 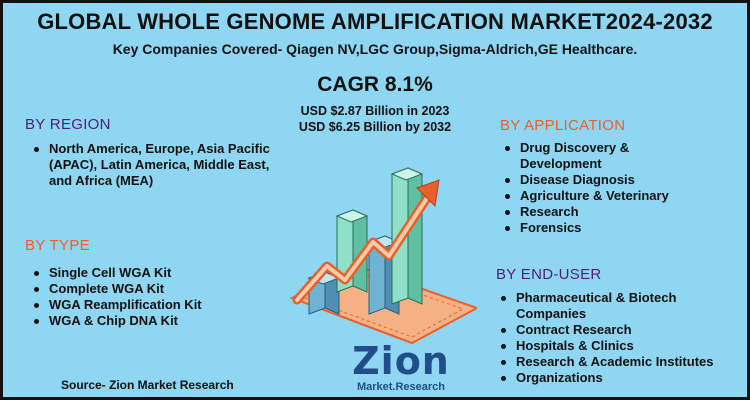 What do you see at coordinates (602, 180) in the screenshot?
I see `list-item: Disease Diagnosis` at bounding box center [602, 180].